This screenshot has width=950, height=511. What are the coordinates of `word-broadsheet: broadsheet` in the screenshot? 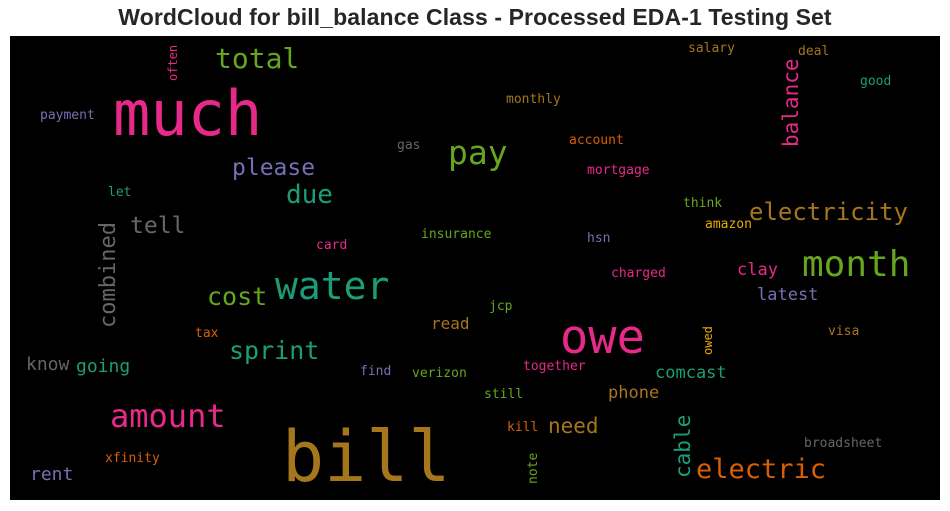 It's located at (843, 443).